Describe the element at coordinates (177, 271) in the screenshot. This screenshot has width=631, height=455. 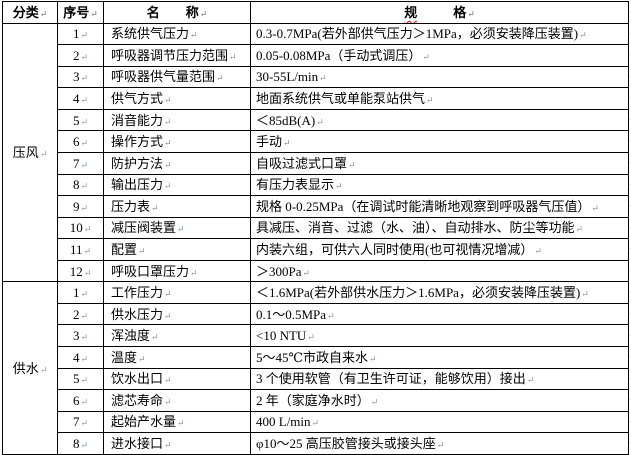
I see `name-cell: 呼吸口罩压力↵` at that location.